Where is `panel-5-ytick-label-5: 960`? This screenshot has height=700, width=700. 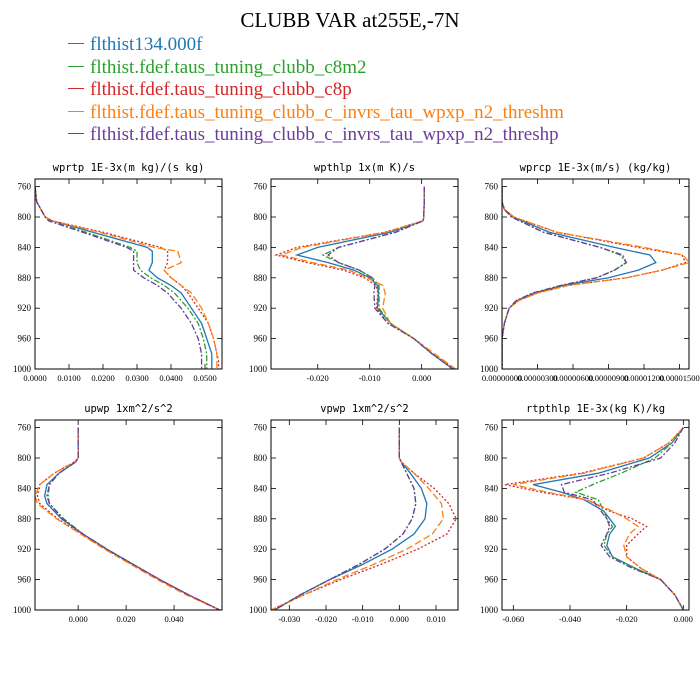
panel-5-ytick-label-5: 960 is located at coordinates (492, 580).